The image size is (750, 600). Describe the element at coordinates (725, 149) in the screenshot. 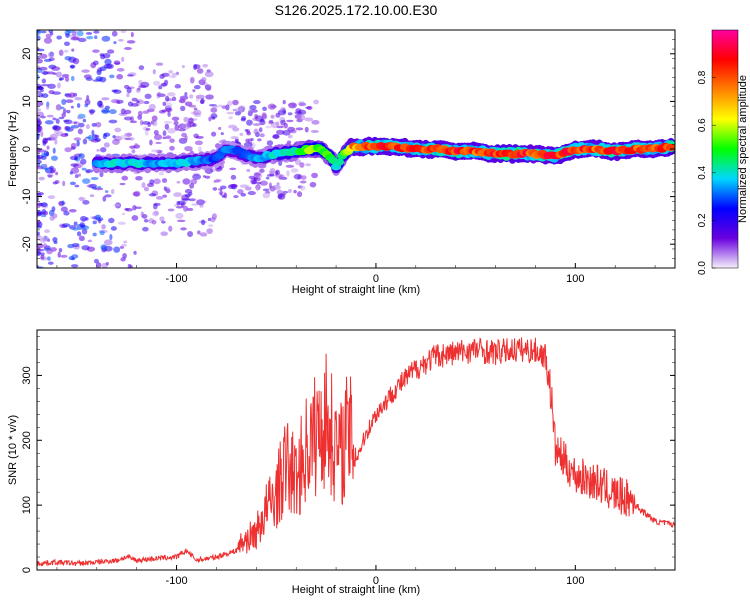

I see `colorbar-gradient` at that location.